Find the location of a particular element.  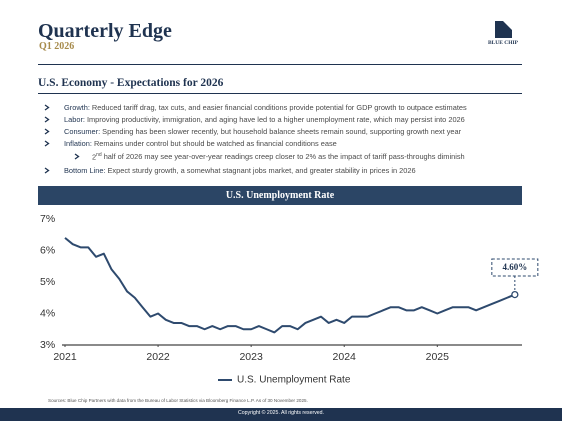

legend-label: U.S. Unemployment Rate is located at coordinates (294, 380).